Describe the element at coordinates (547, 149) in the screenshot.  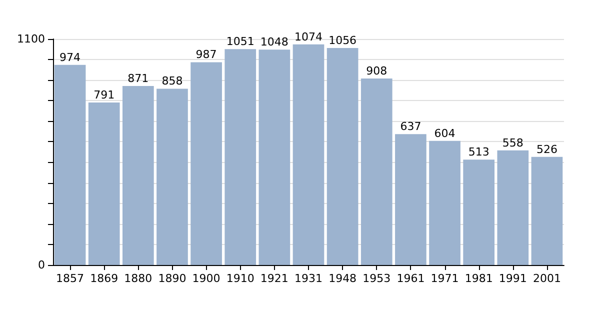
I see `data-label: 526` at that location.